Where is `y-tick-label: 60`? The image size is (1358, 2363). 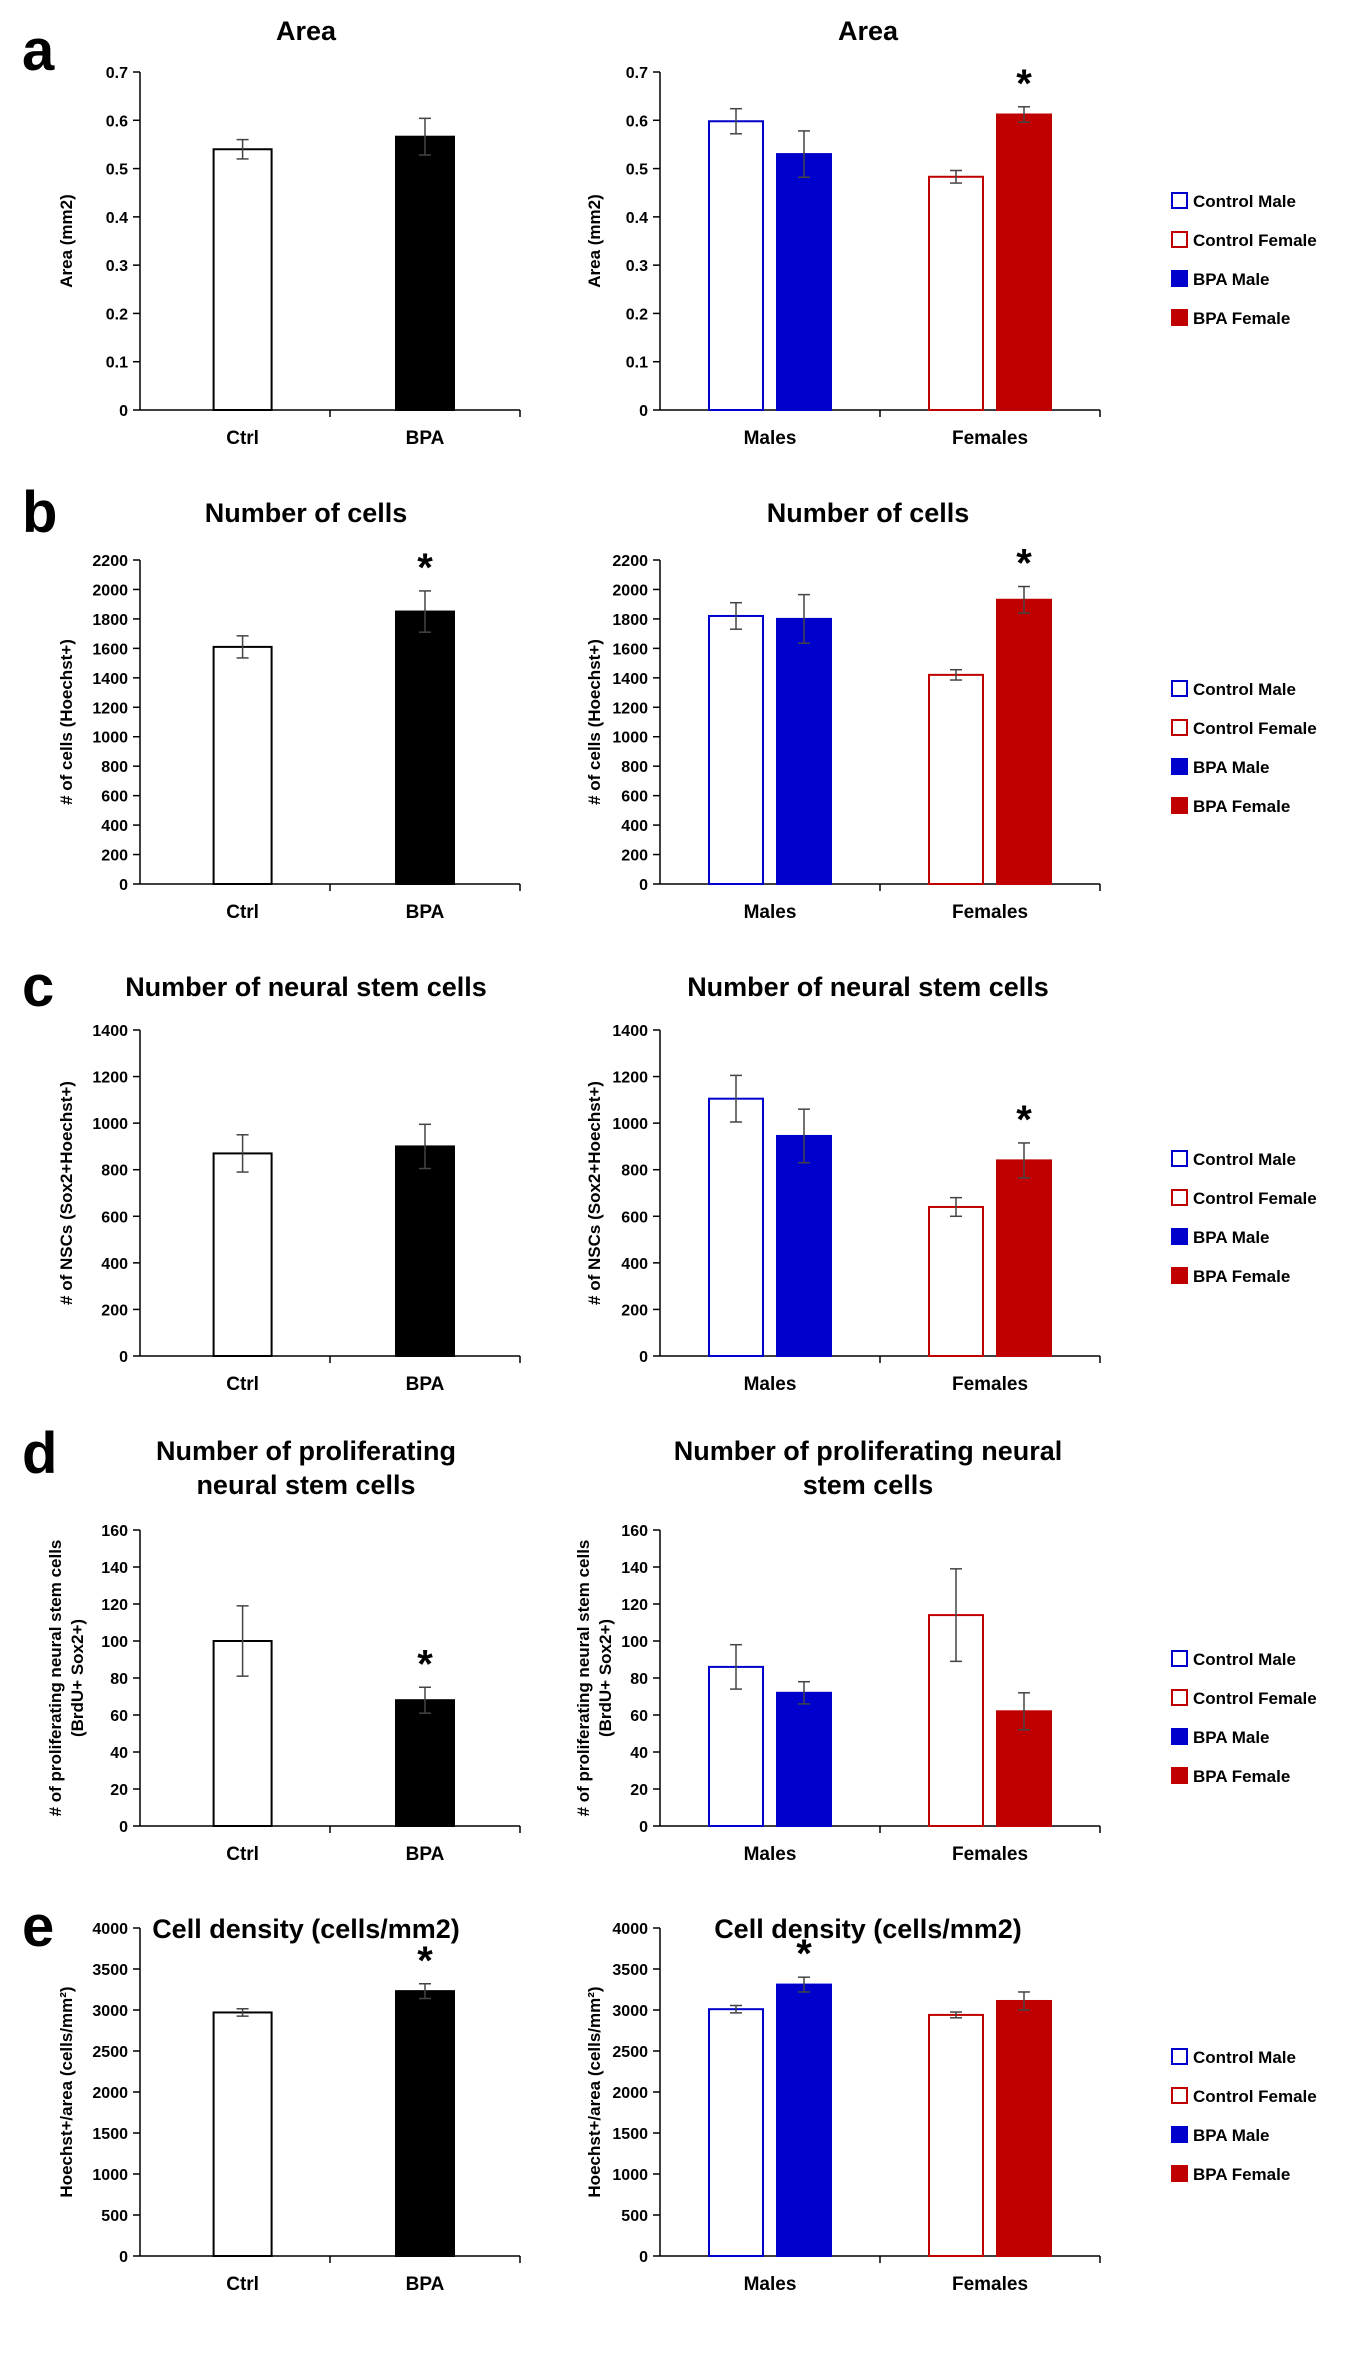 y-tick-label: 60 is located at coordinates (639, 1716).